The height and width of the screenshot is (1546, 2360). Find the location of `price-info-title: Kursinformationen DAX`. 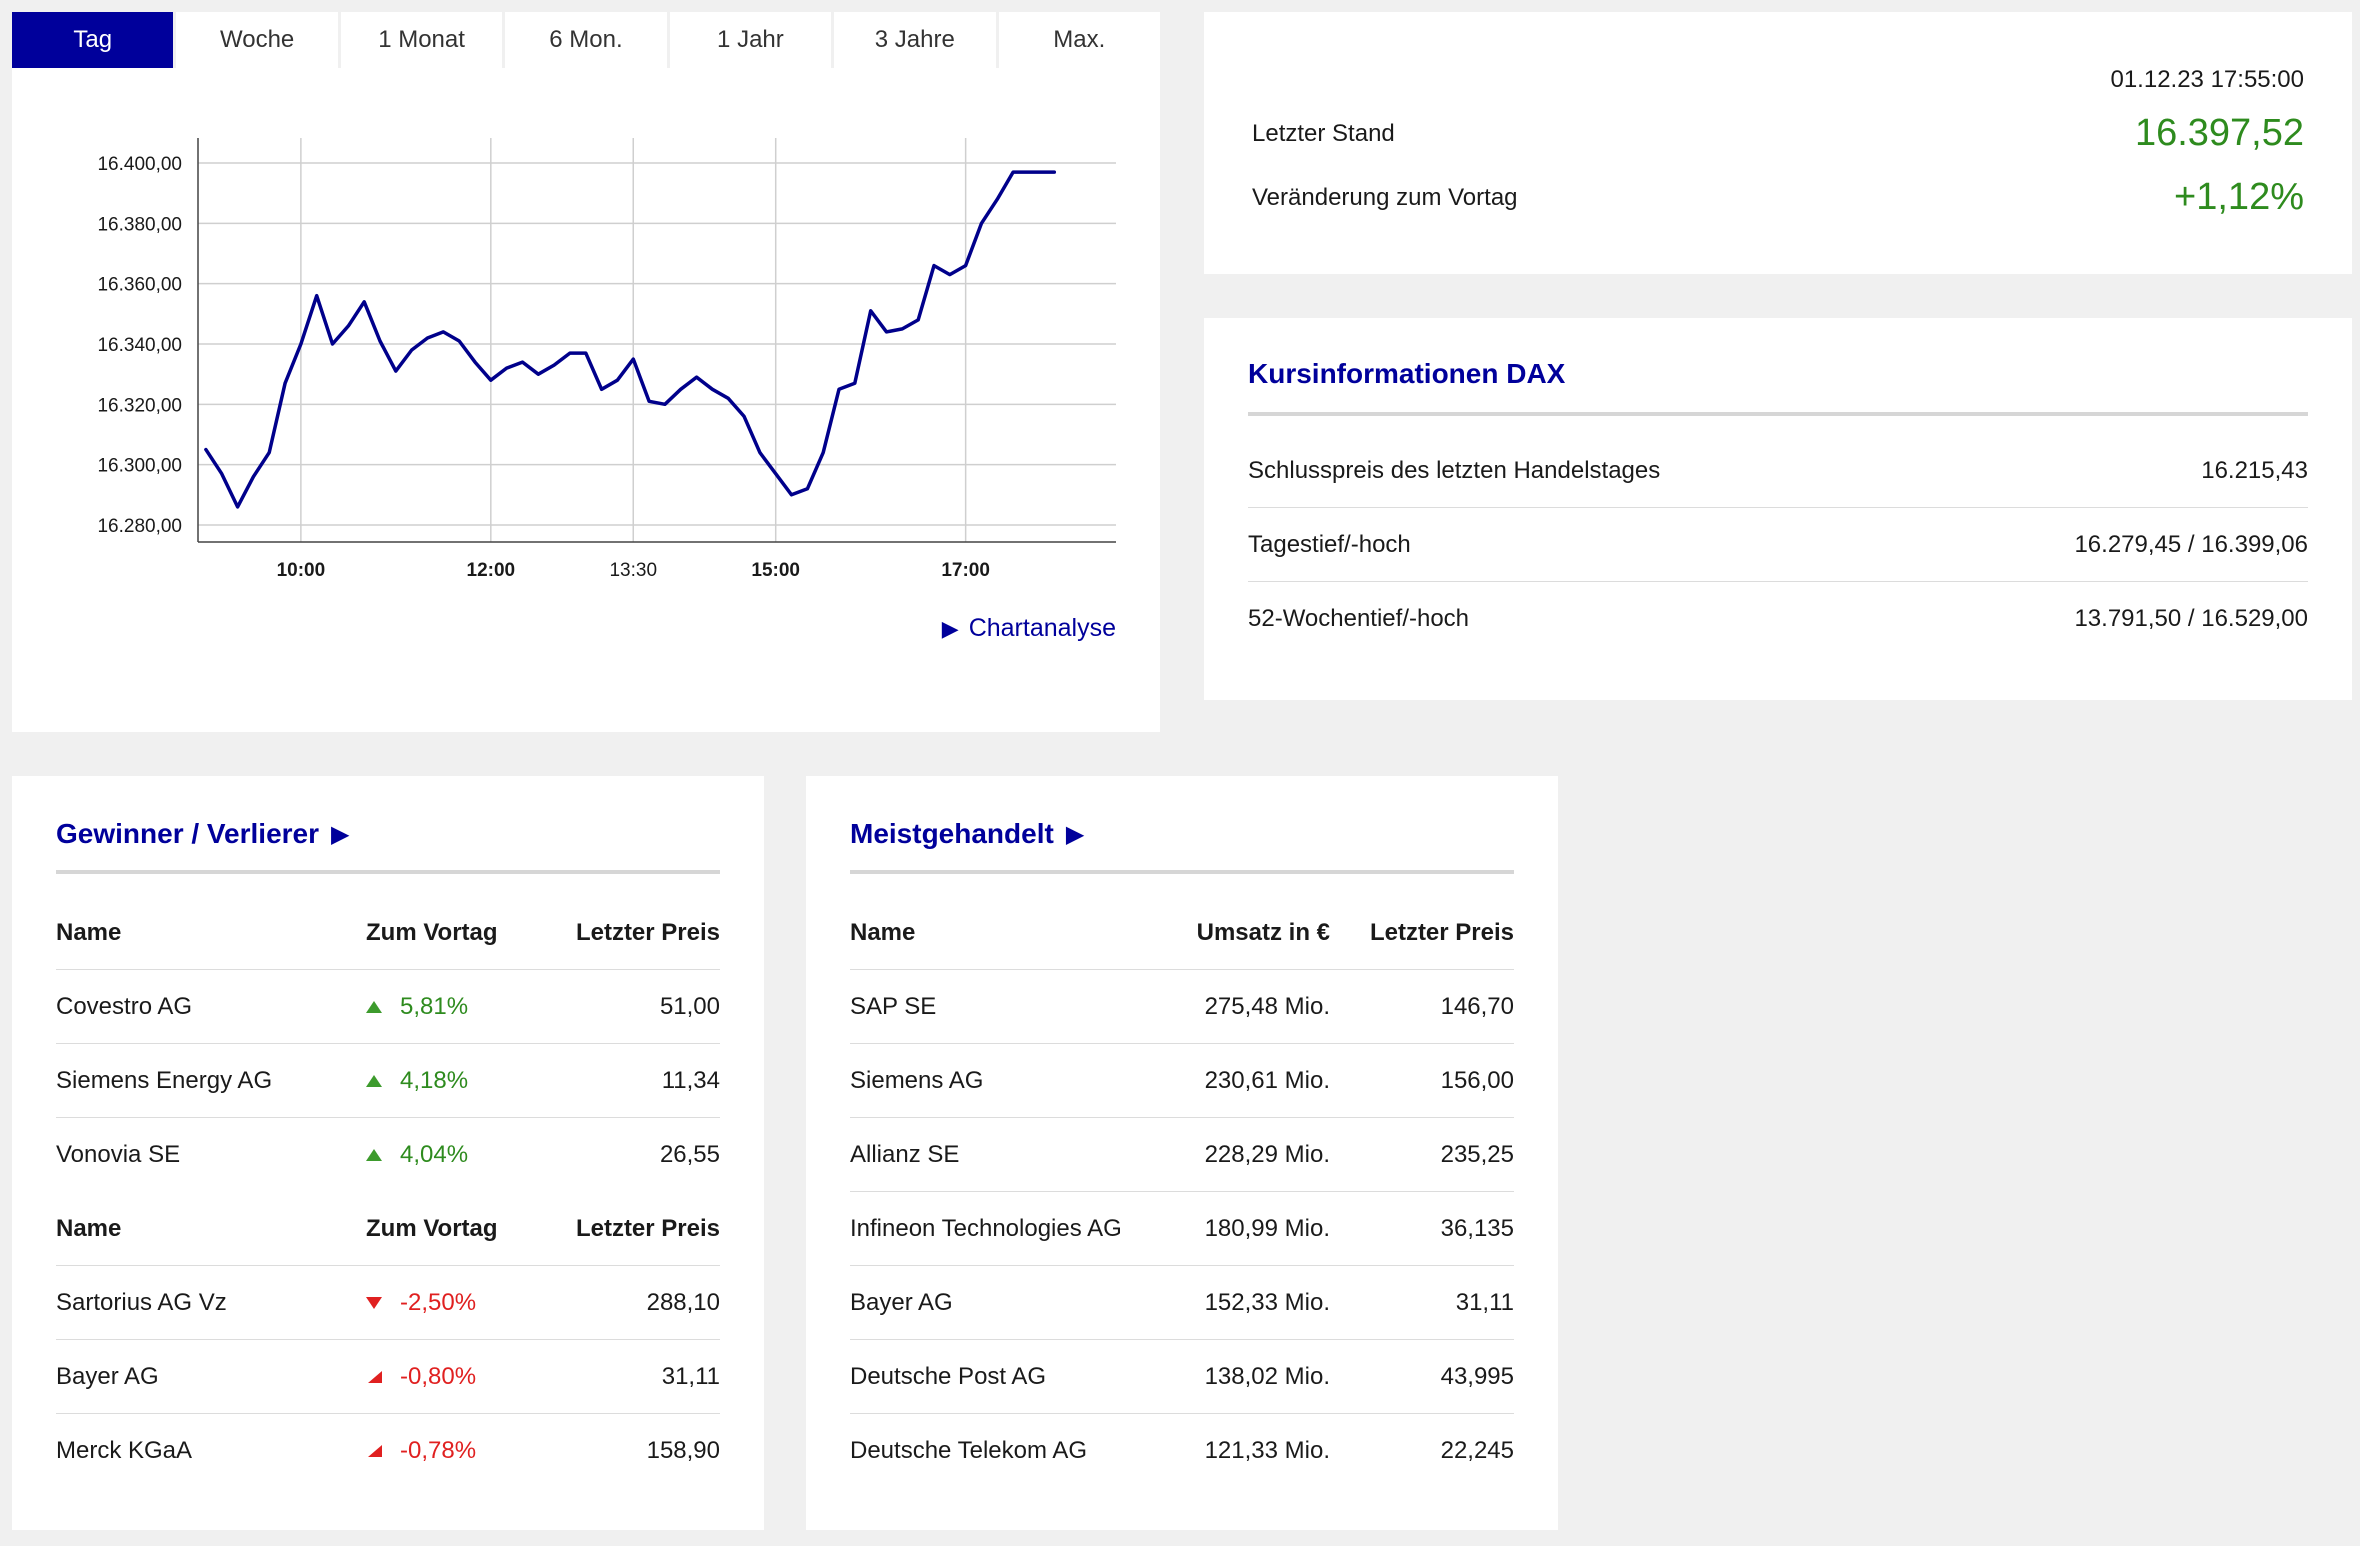

price-info-title: Kursinformationen DAX is located at coordinates (1407, 373).